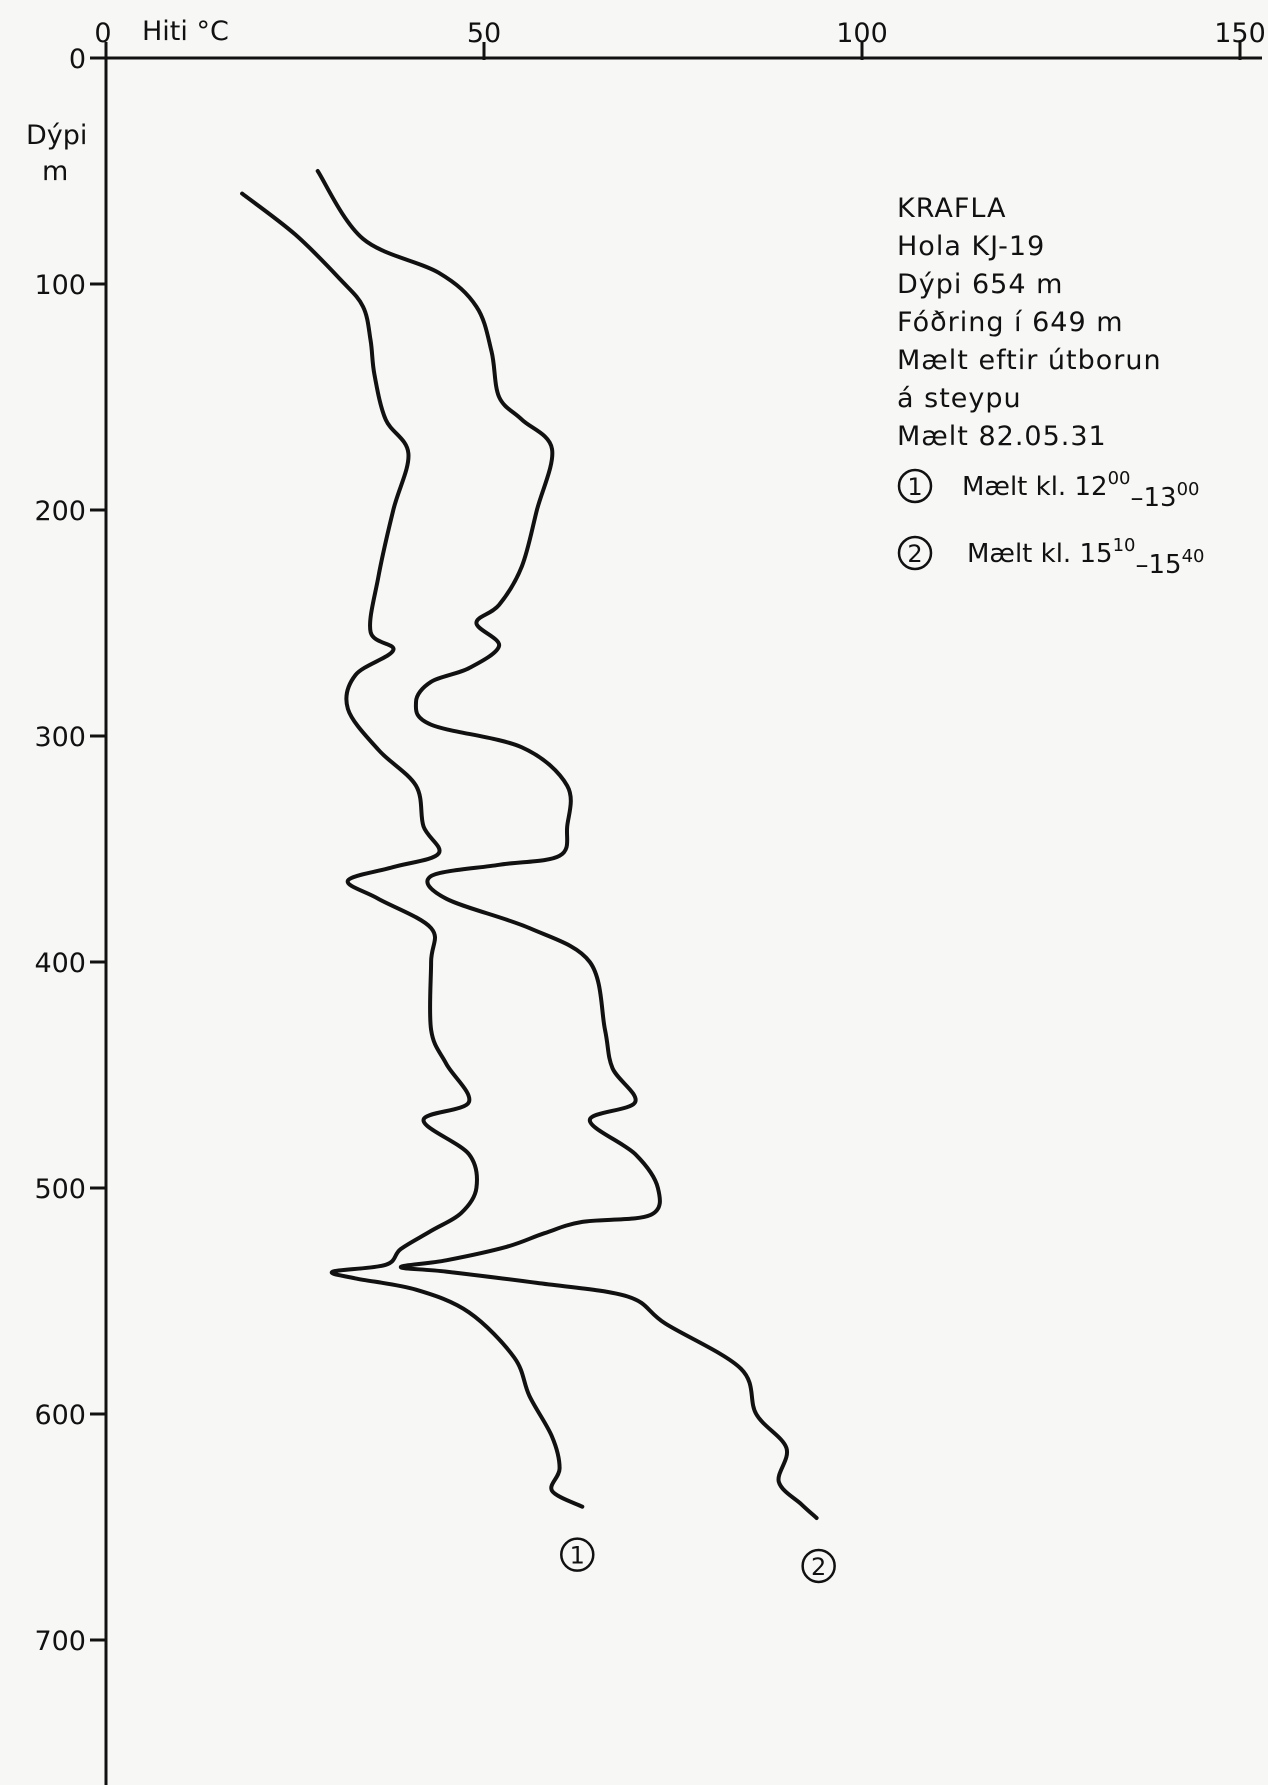 The width and height of the screenshot is (1268, 1785). Describe the element at coordinates (60, 1189) in the screenshot. I see `y-tick-label: 500` at that location.